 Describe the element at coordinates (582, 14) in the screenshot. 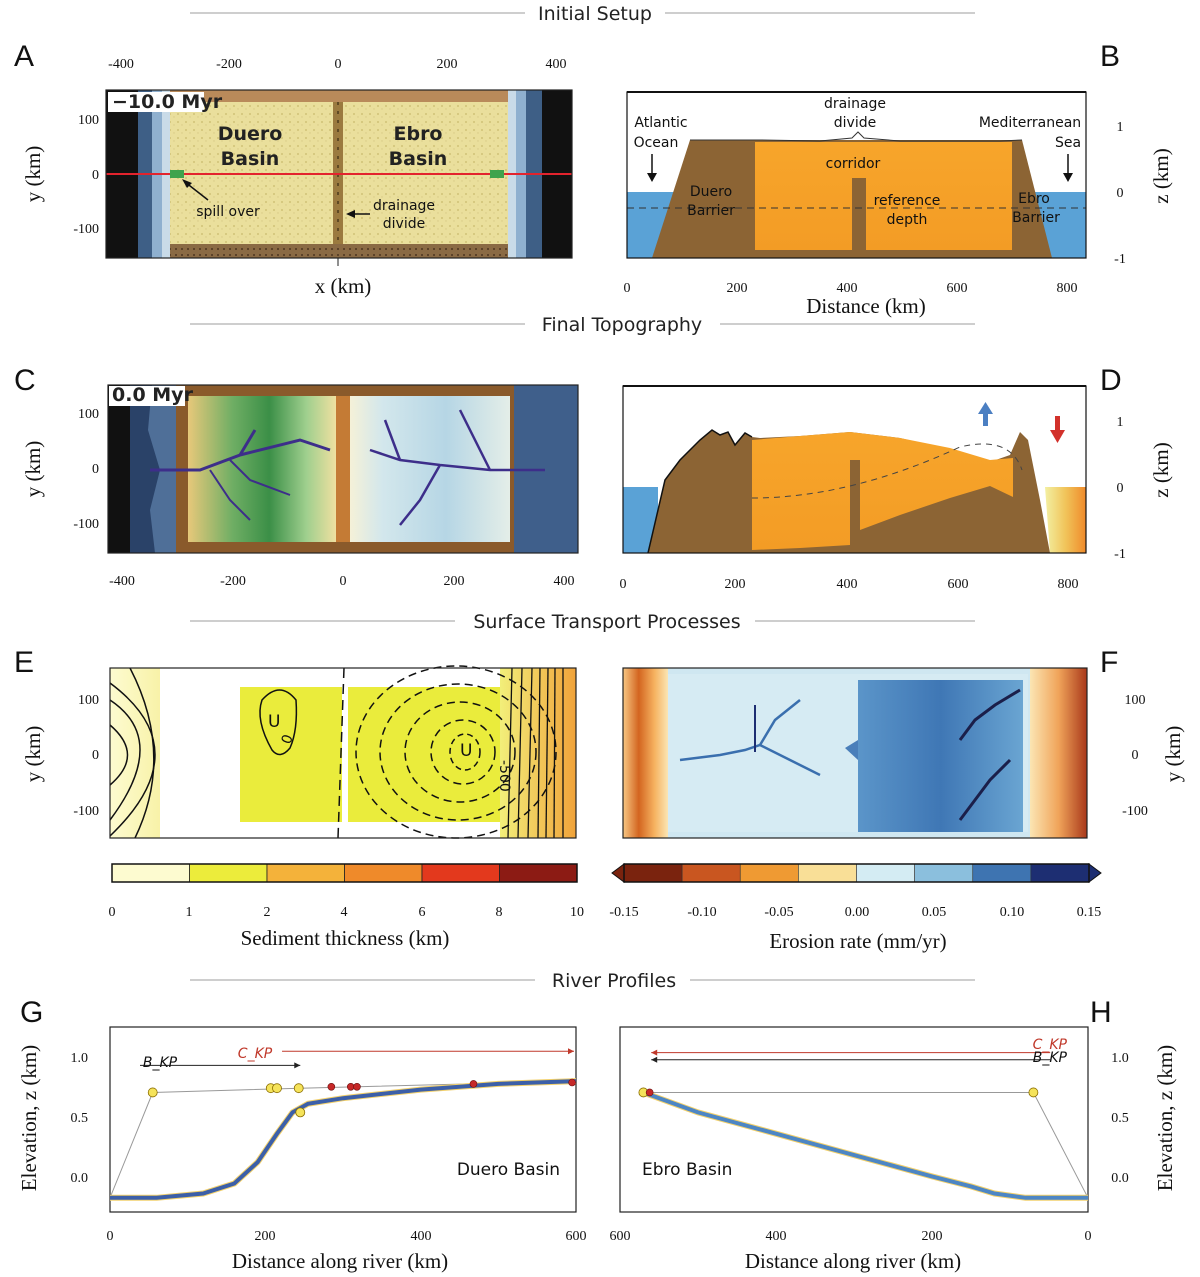

I see `section-initial-setup: Initial Setup` at that location.